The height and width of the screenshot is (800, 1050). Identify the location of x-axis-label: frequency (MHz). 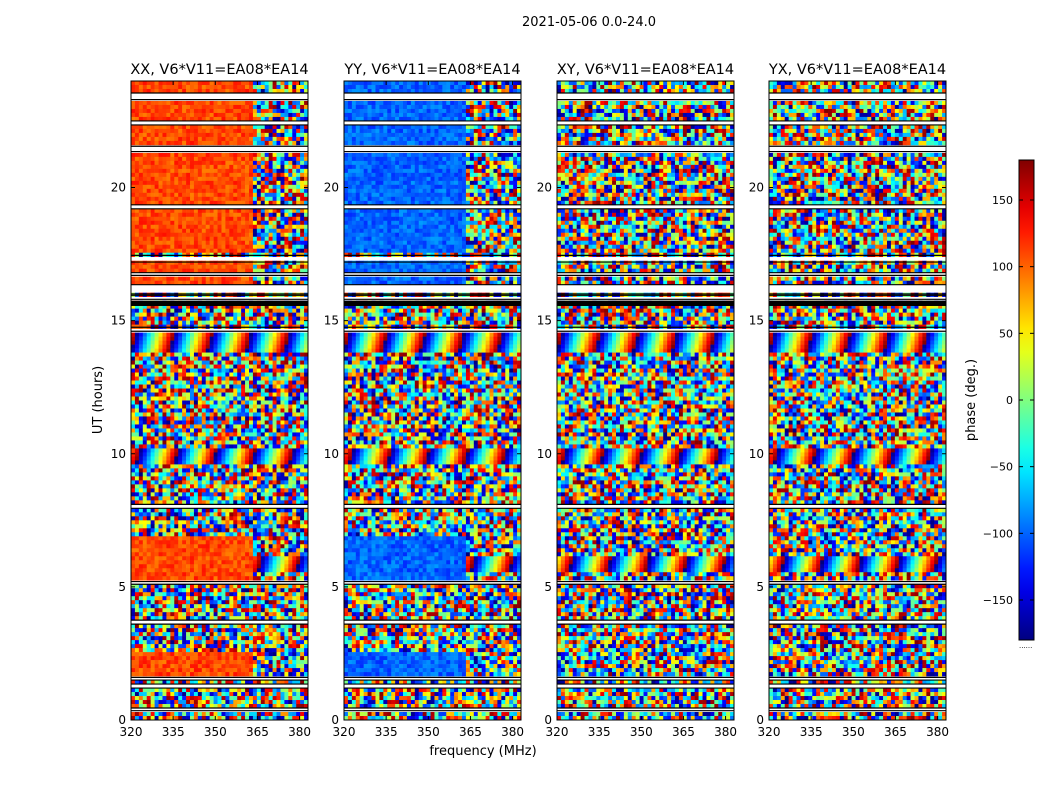
(482, 751).